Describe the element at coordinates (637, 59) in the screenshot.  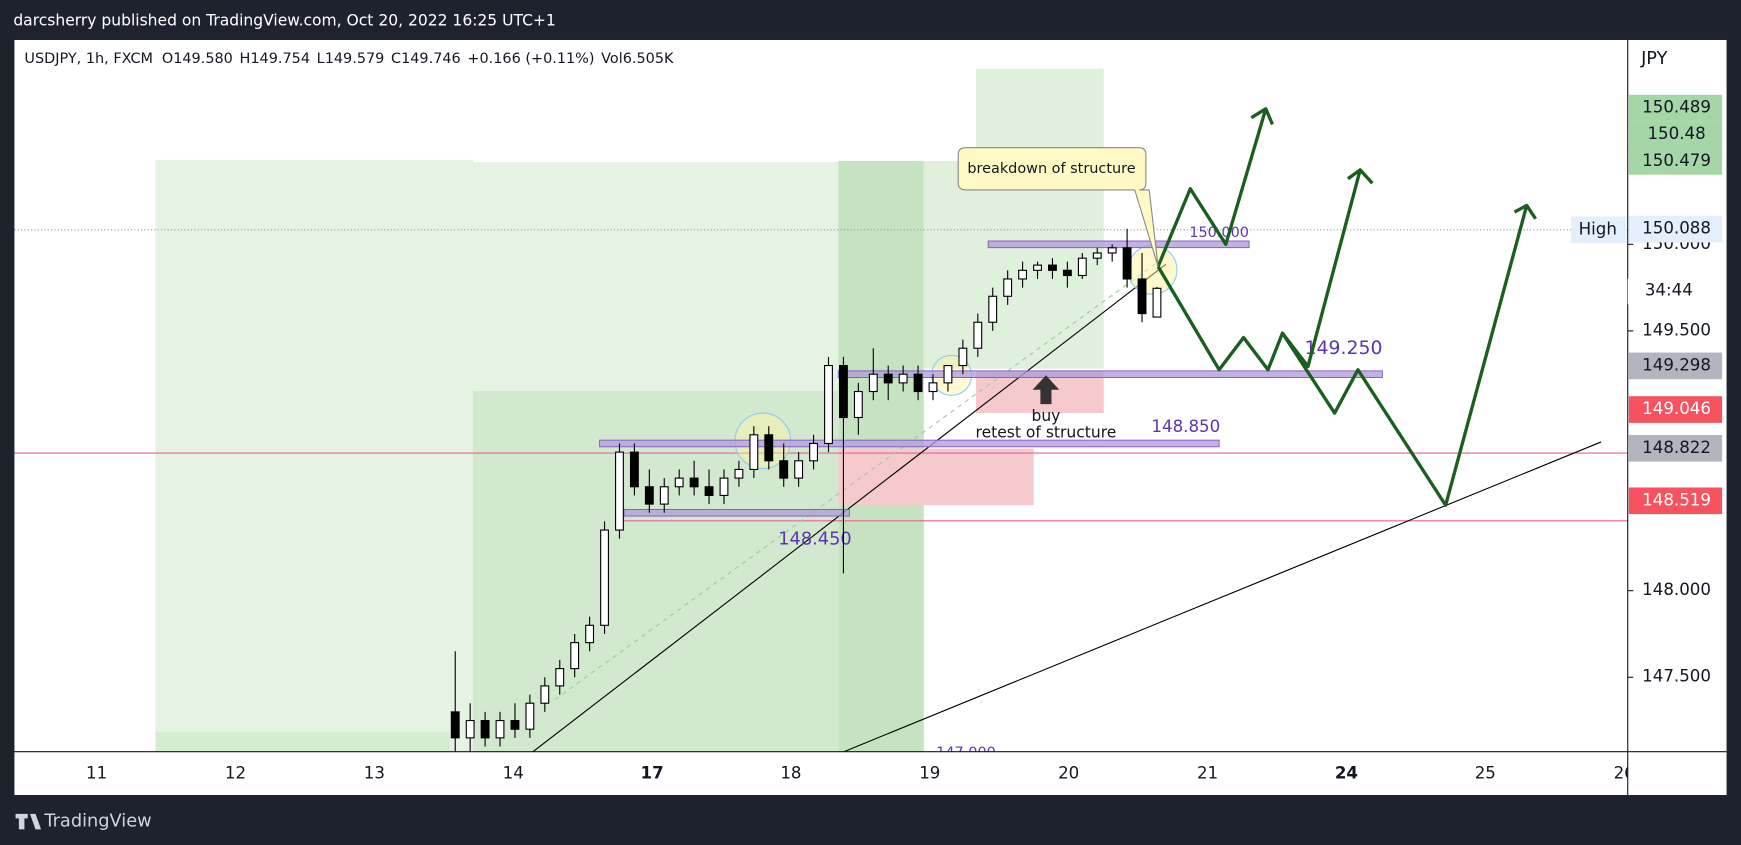
I see `legend-item: Vol6.505K` at that location.